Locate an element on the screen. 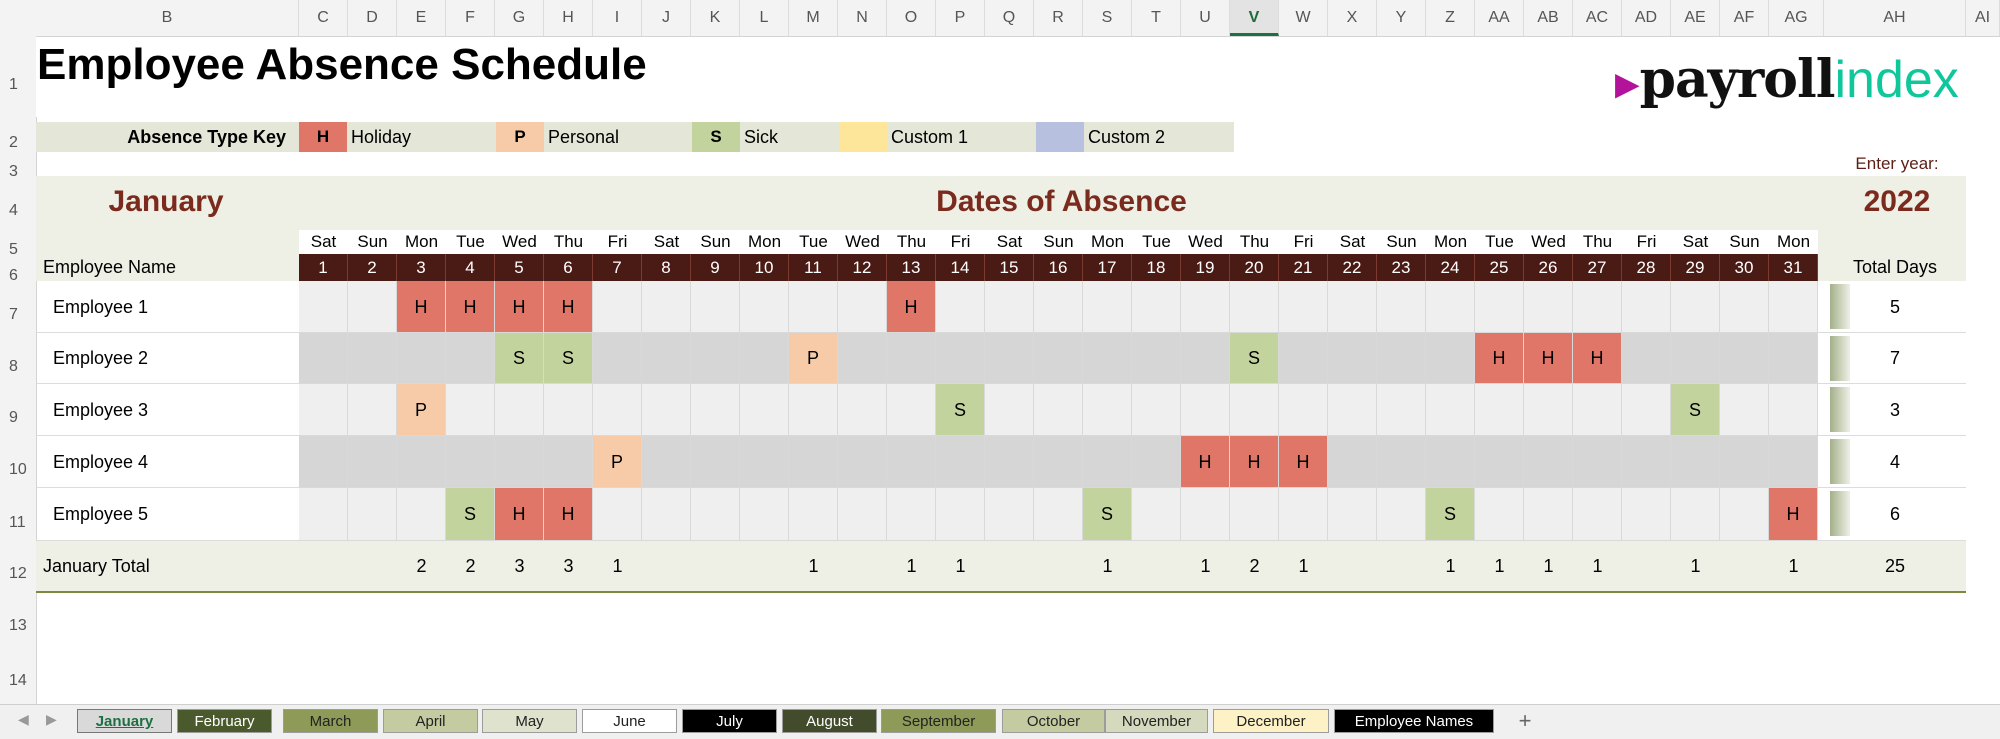 The width and height of the screenshot is (2000, 739). row-header-5: 5 is located at coordinates (13, 249).